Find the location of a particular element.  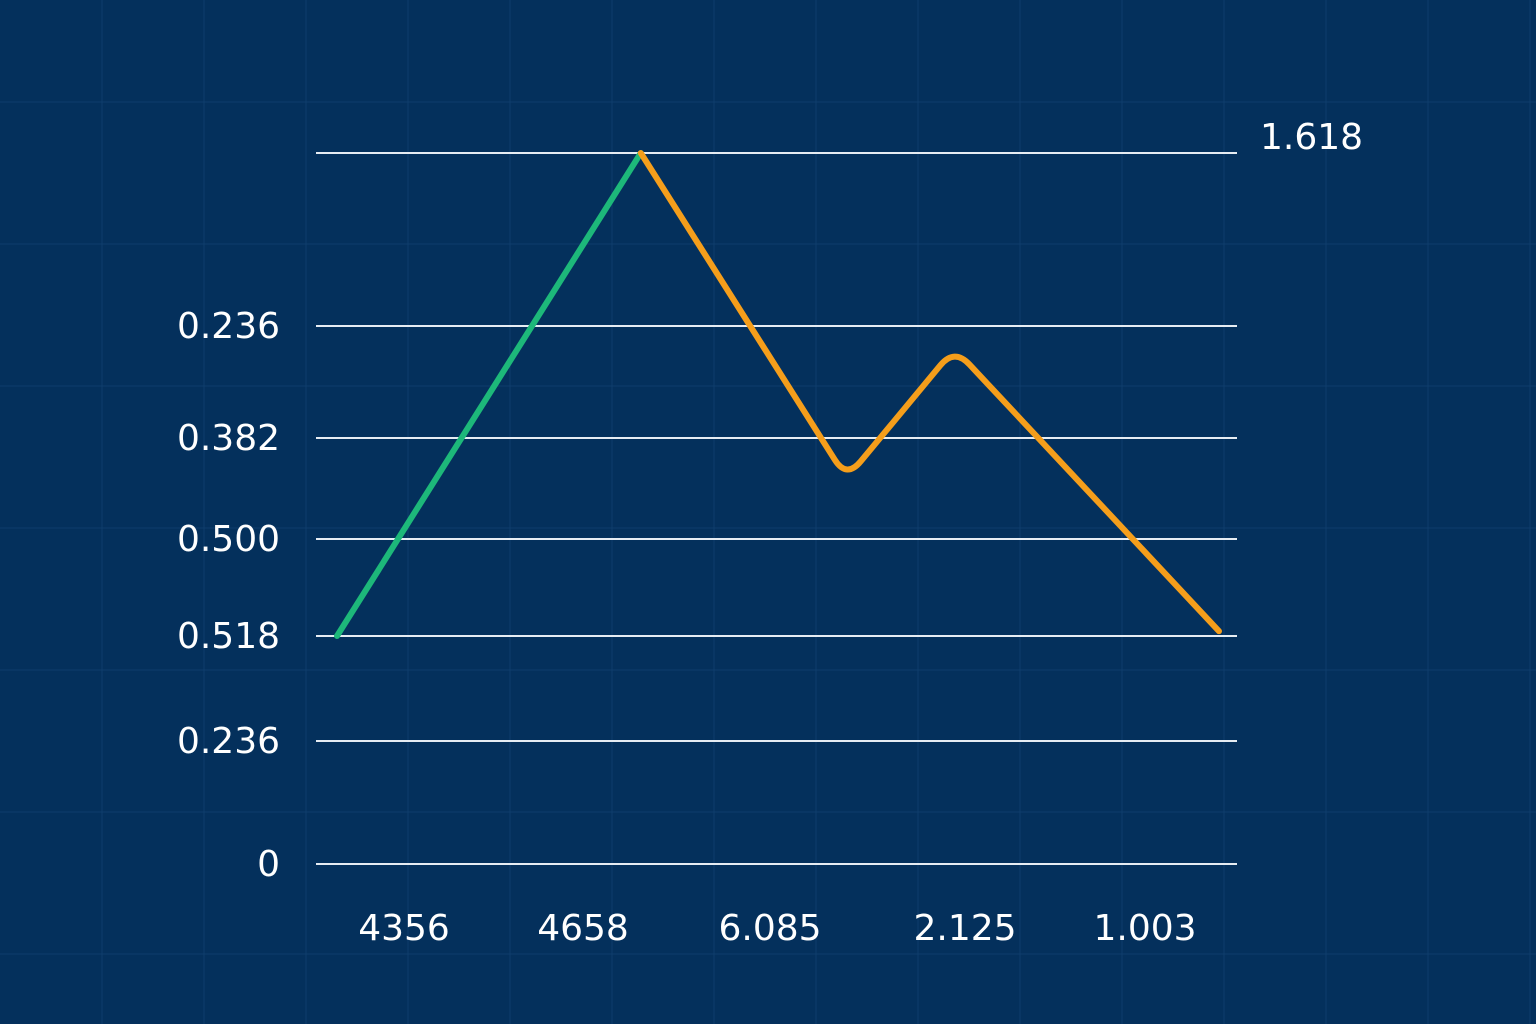

level-label: 0 is located at coordinates (268, 864).